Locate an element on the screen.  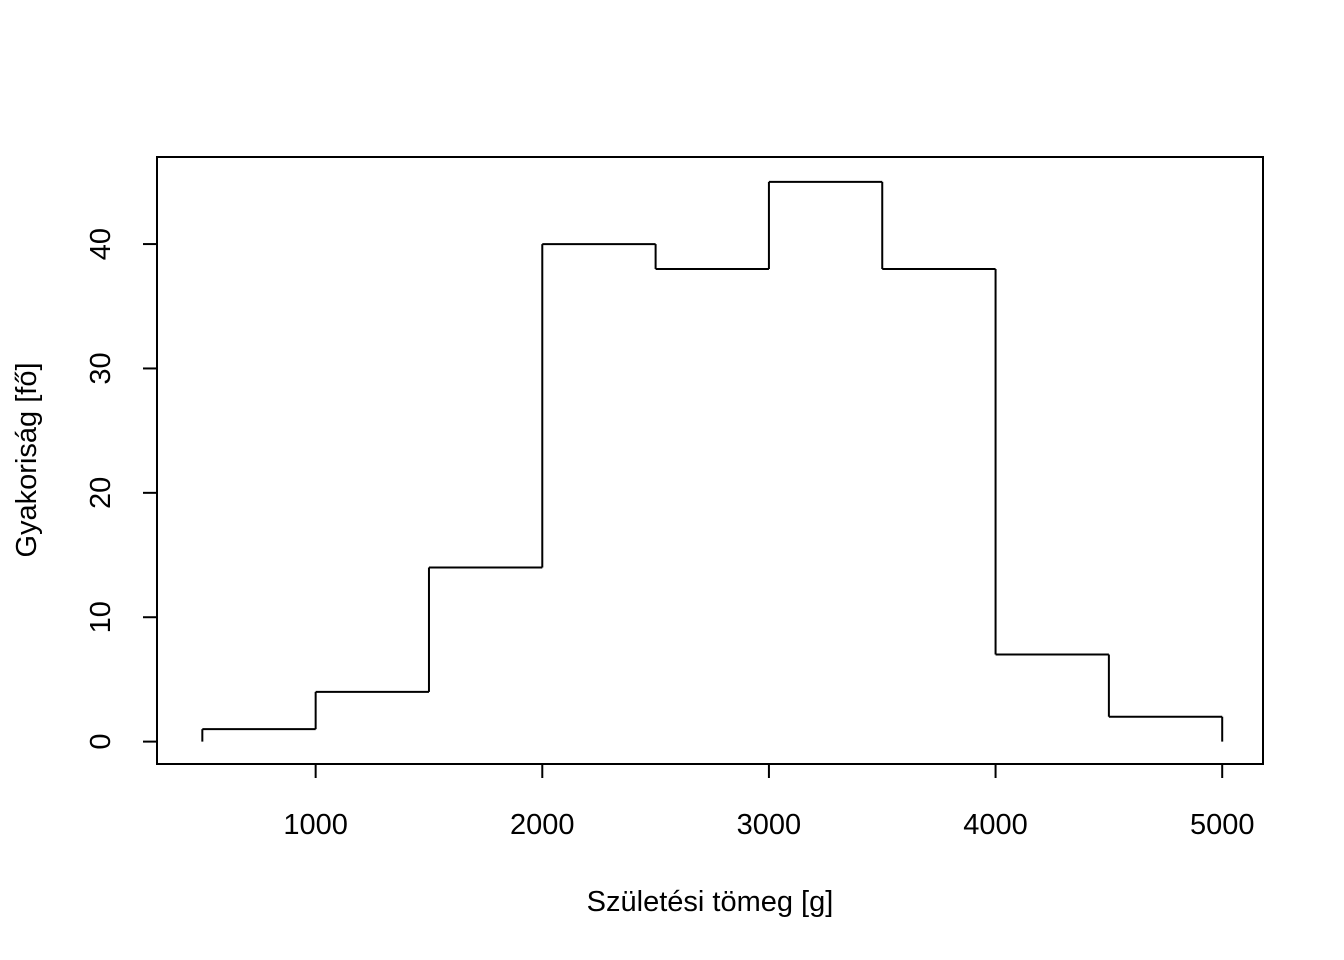
x-axis-title: Születési tömeg [g] is located at coordinates (710, 902).